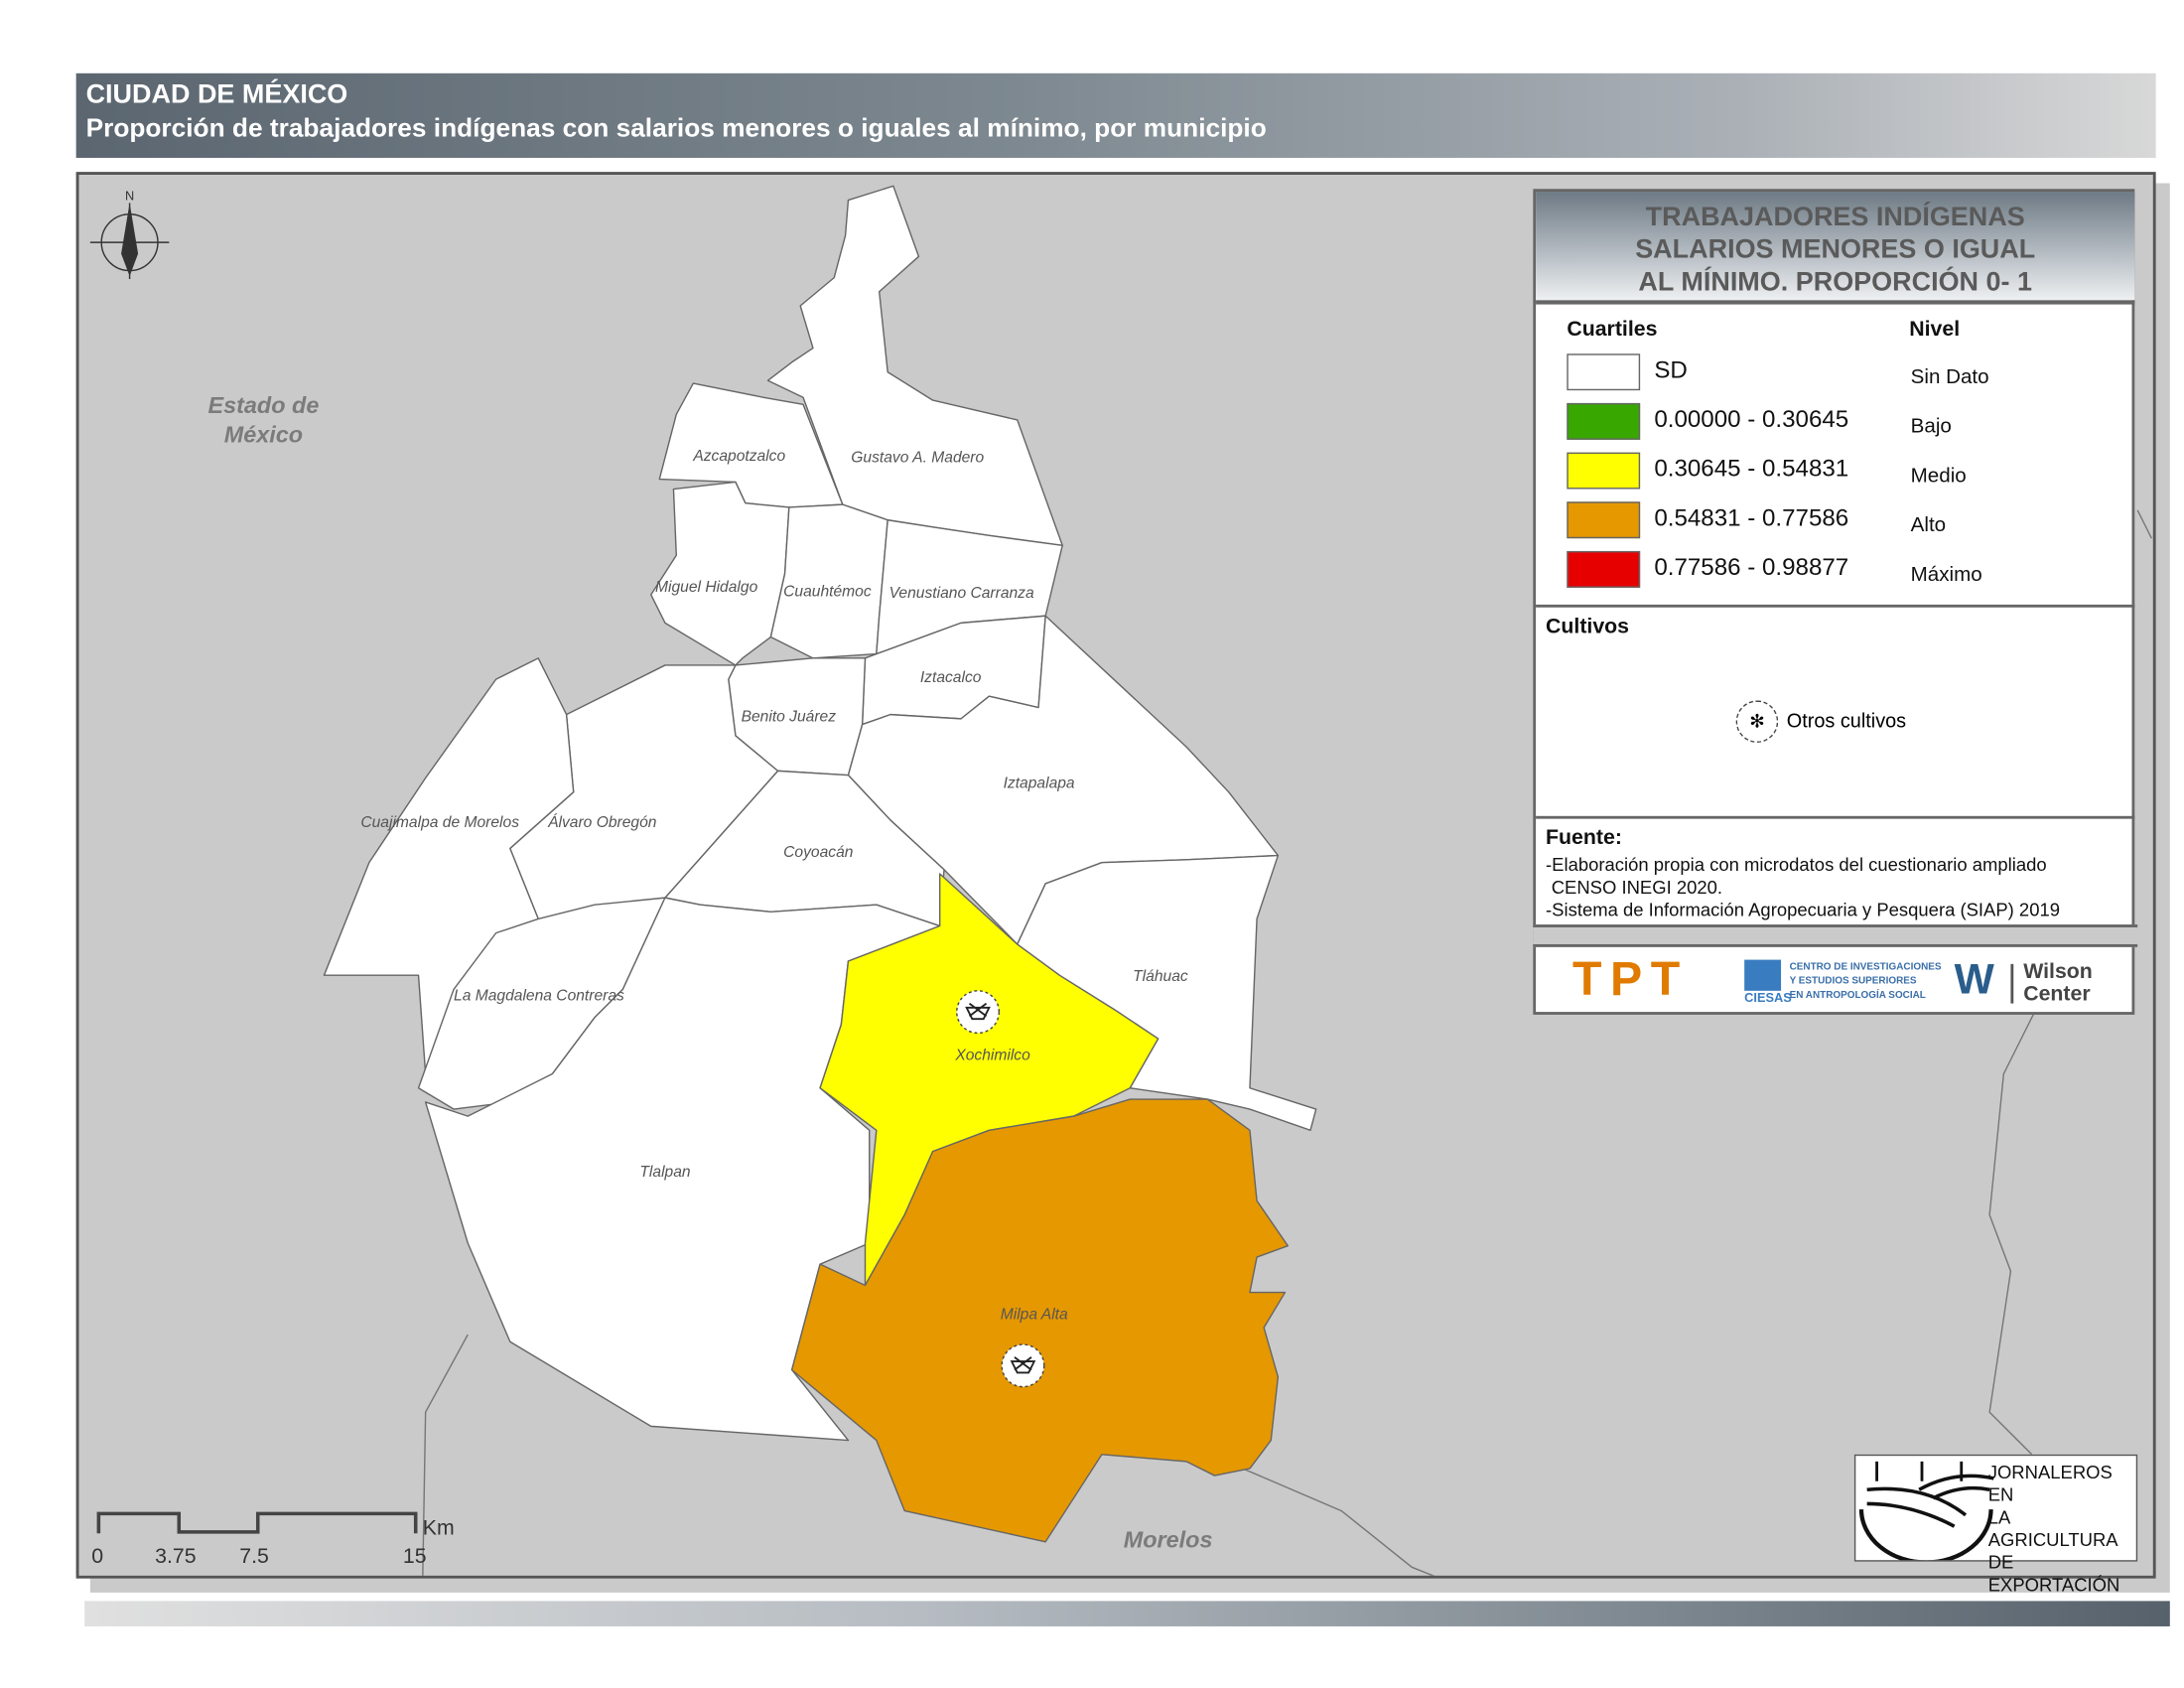 This screenshot has width=2184, height=1688. What do you see at coordinates (828, 581) in the screenshot?
I see `municipality-cuauhtemoc` at bounding box center [828, 581].